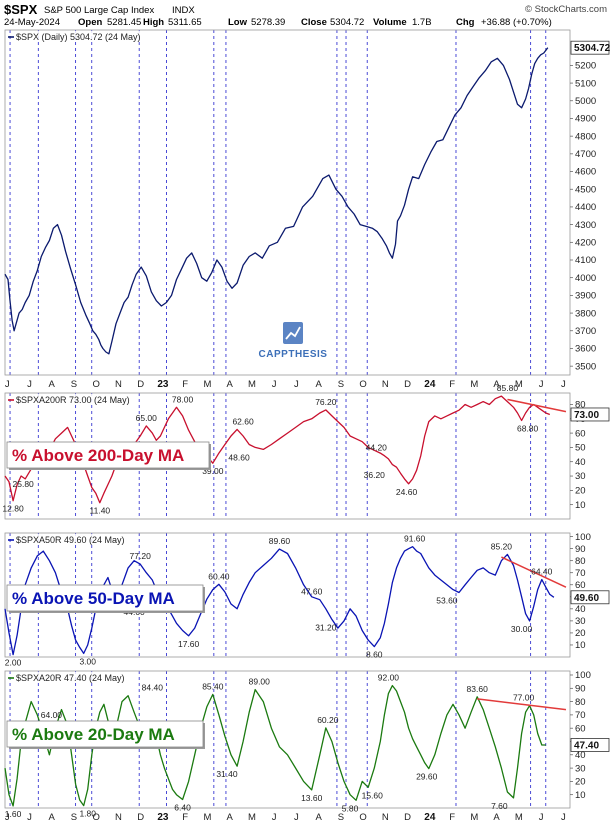 The image size is (611, 831). I want to click on p50-ytick-label: 30, so click(580, 621).